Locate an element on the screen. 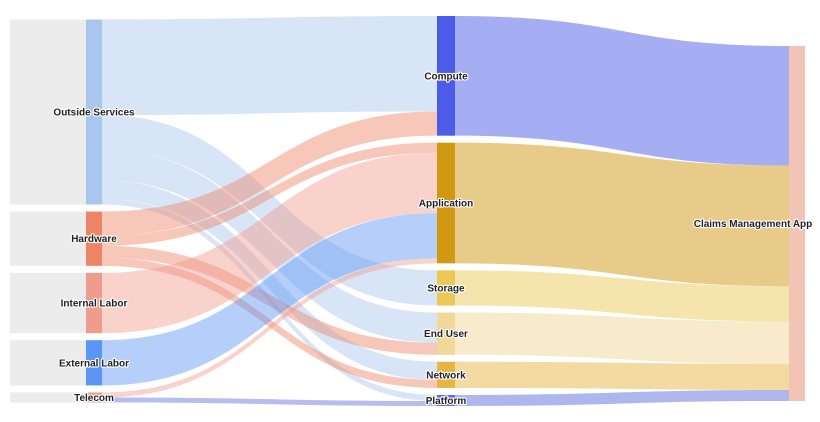 The height and width of the screenshot is (422, 820). link-outside-to-compute is located at coordinates (269, 66).